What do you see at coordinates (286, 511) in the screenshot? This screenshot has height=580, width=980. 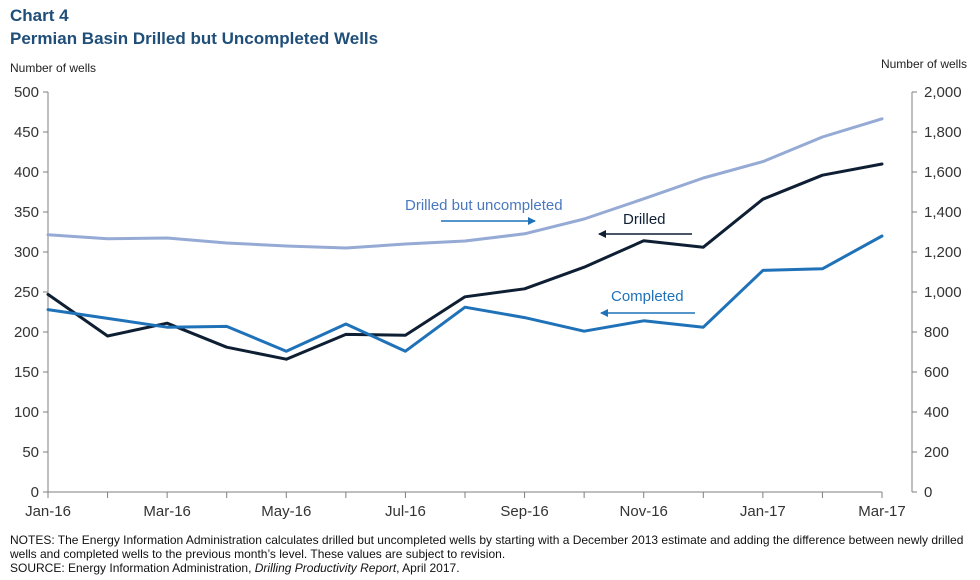 I see `x-tick-label: May-16` at bounding box center [286, 511].